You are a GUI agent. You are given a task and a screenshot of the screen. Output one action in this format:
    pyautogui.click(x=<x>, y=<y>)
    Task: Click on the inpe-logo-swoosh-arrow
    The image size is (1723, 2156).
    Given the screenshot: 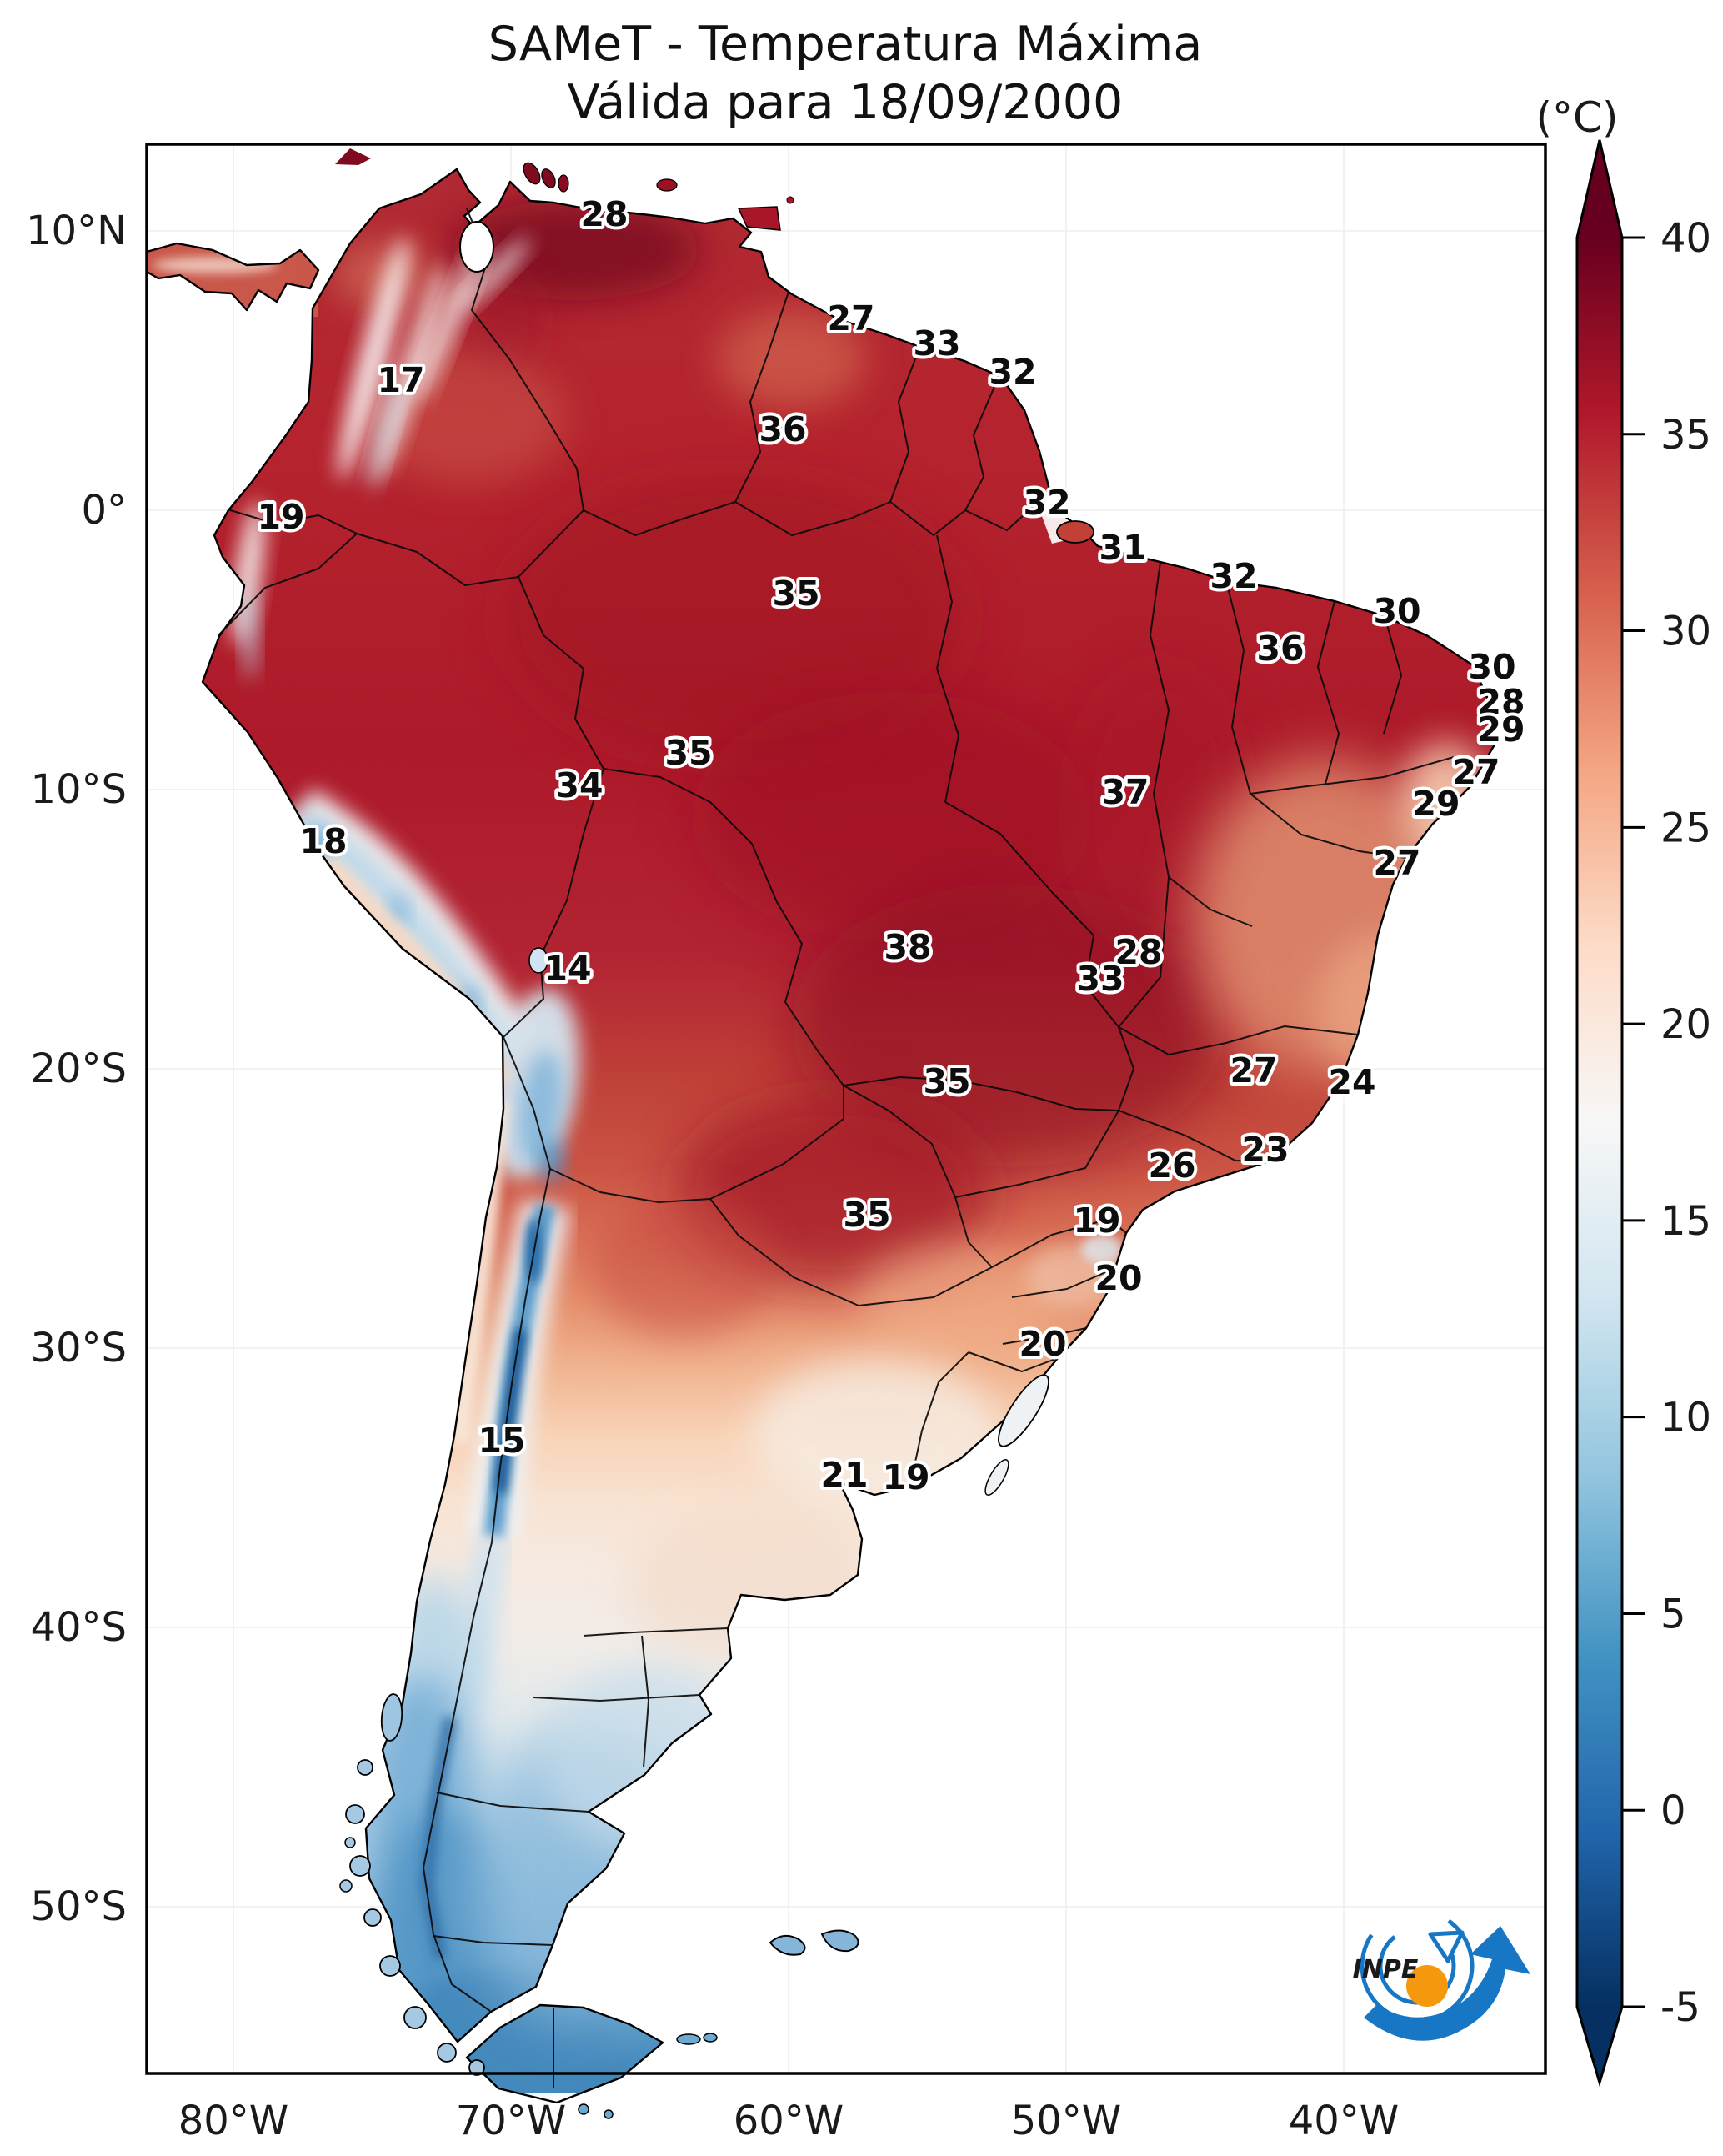 What is the action you would take?
    pyautogui.click(x=1447, y=1983)
    